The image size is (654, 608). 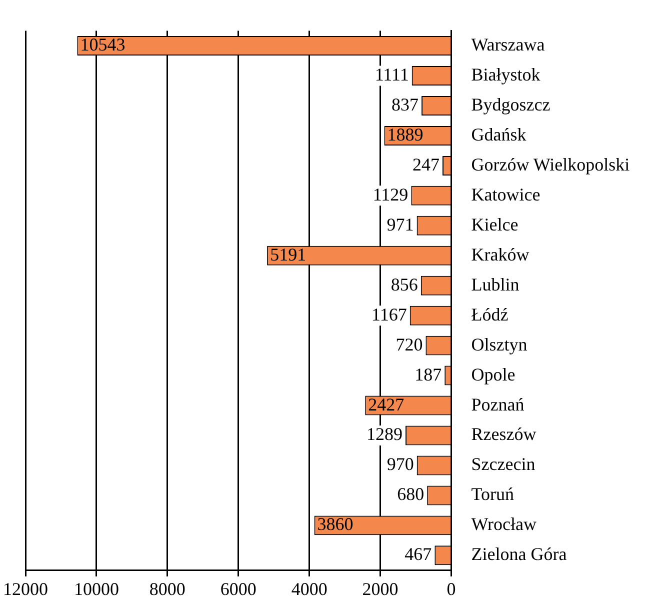 I want to click on data-label: 856, so click(x=404, y=284).